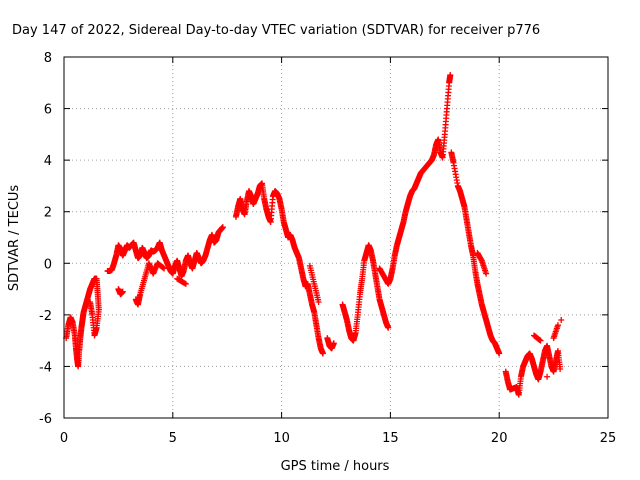 This screenshot has width=640, height=480. Describe the element at coordinates (335, 466) in the screenshot. I see `x-axis-label: GPS time / hours` at that location.